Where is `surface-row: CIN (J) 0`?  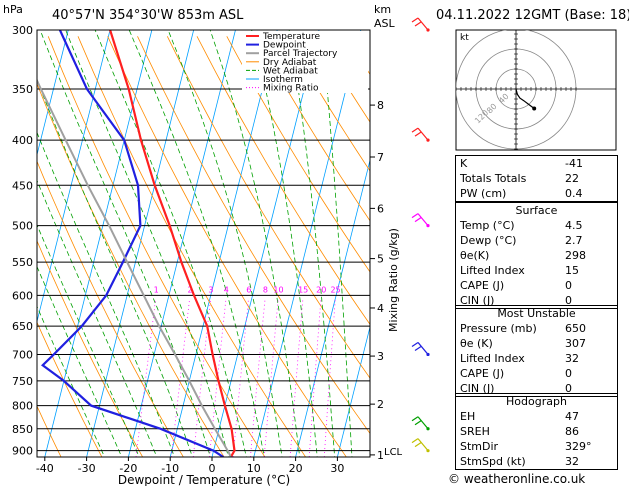
surface-row: CIN (J) 0 is located at coordinates (536, 300).